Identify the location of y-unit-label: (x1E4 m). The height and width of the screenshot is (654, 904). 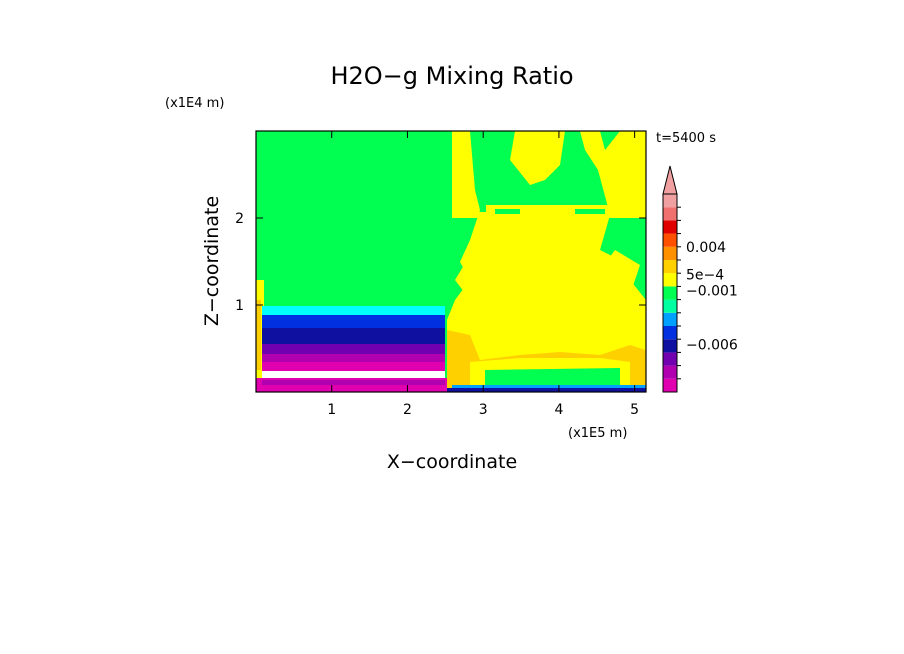
(194, 103).